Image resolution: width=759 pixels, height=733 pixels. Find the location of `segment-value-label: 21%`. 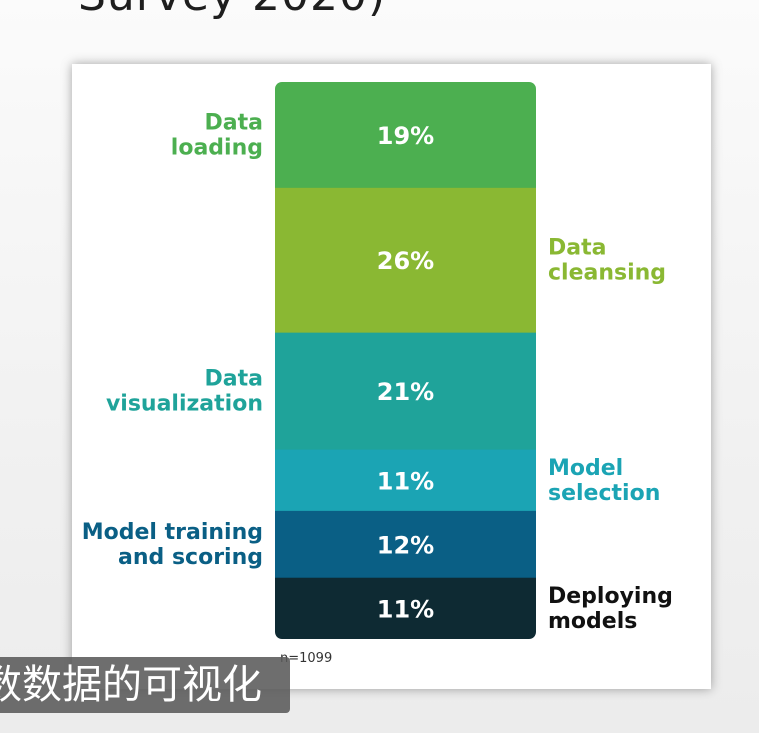

segment-value-label: 21% is located at coordinates (405, 392).